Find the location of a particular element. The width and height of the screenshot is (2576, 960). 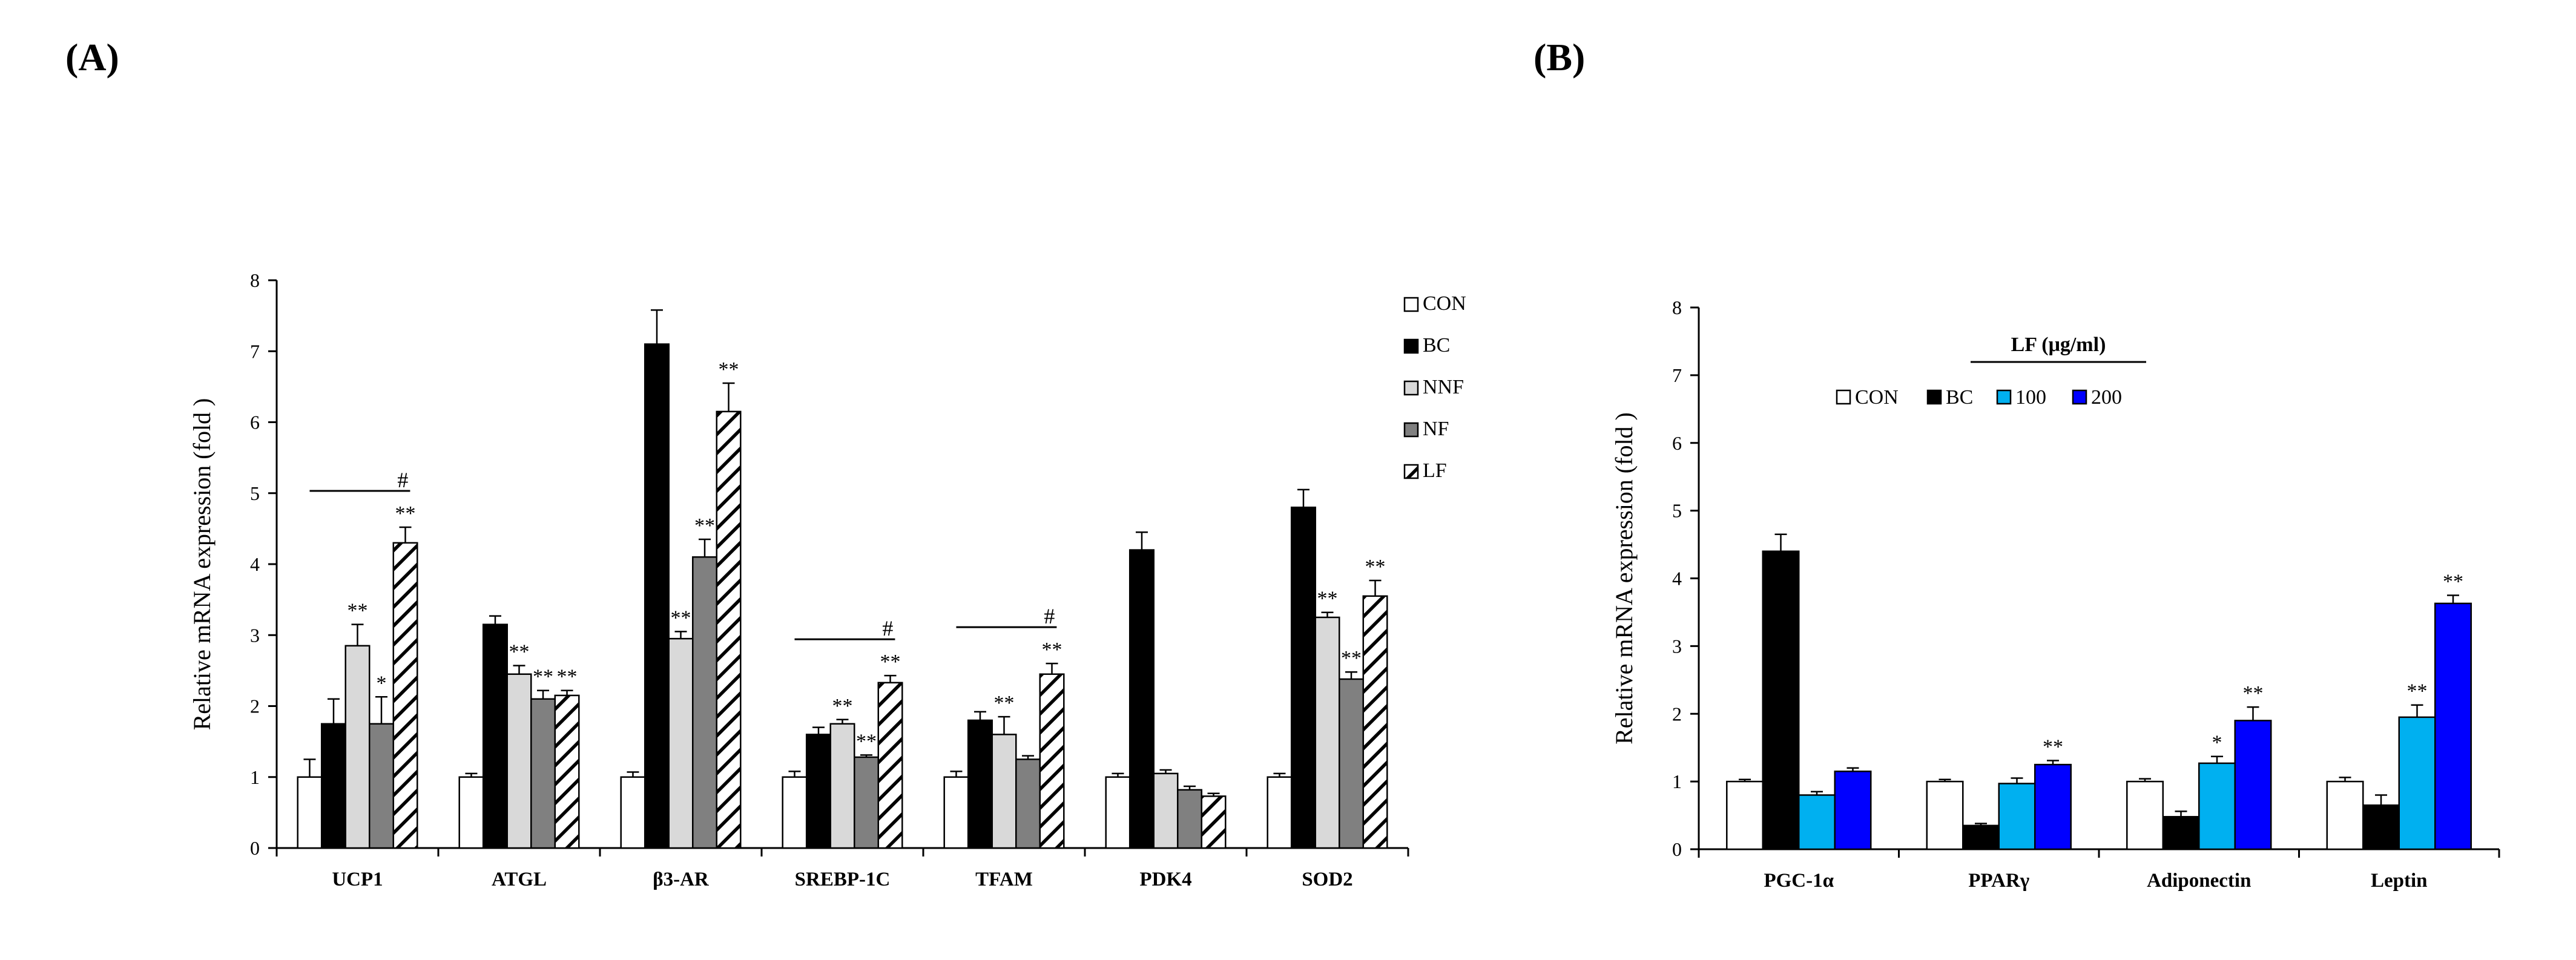

panel-b-label: (B) is located at coordinates (1559, 57).